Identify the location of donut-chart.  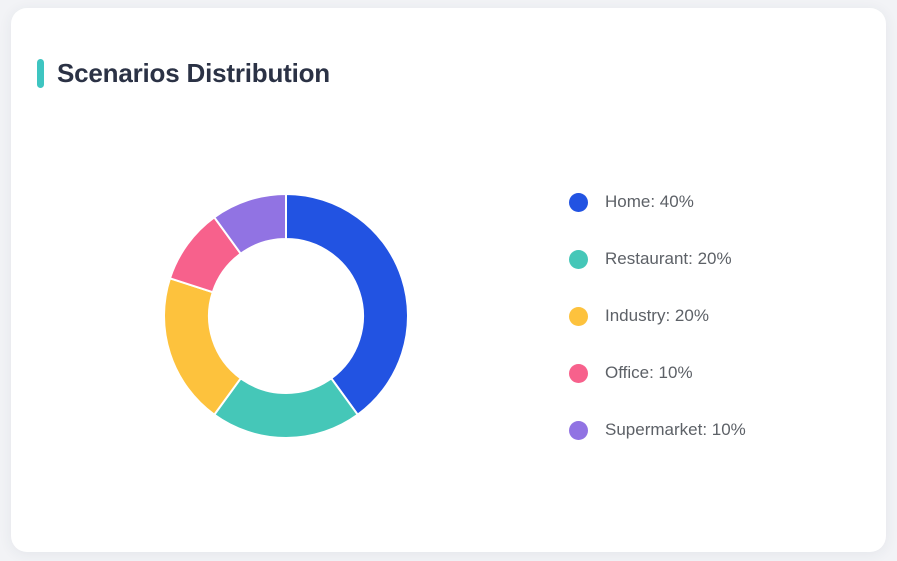
(286, 316).